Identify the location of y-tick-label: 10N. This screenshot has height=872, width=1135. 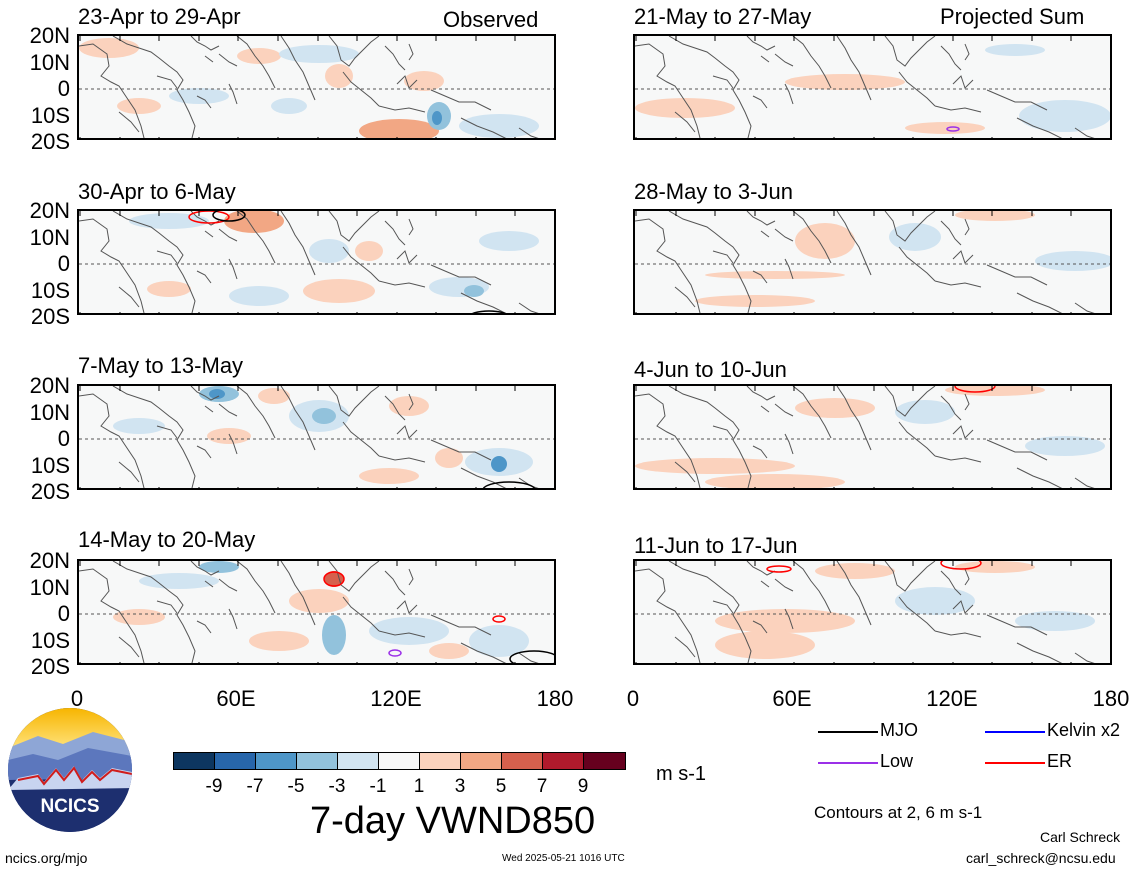
(49, 412).